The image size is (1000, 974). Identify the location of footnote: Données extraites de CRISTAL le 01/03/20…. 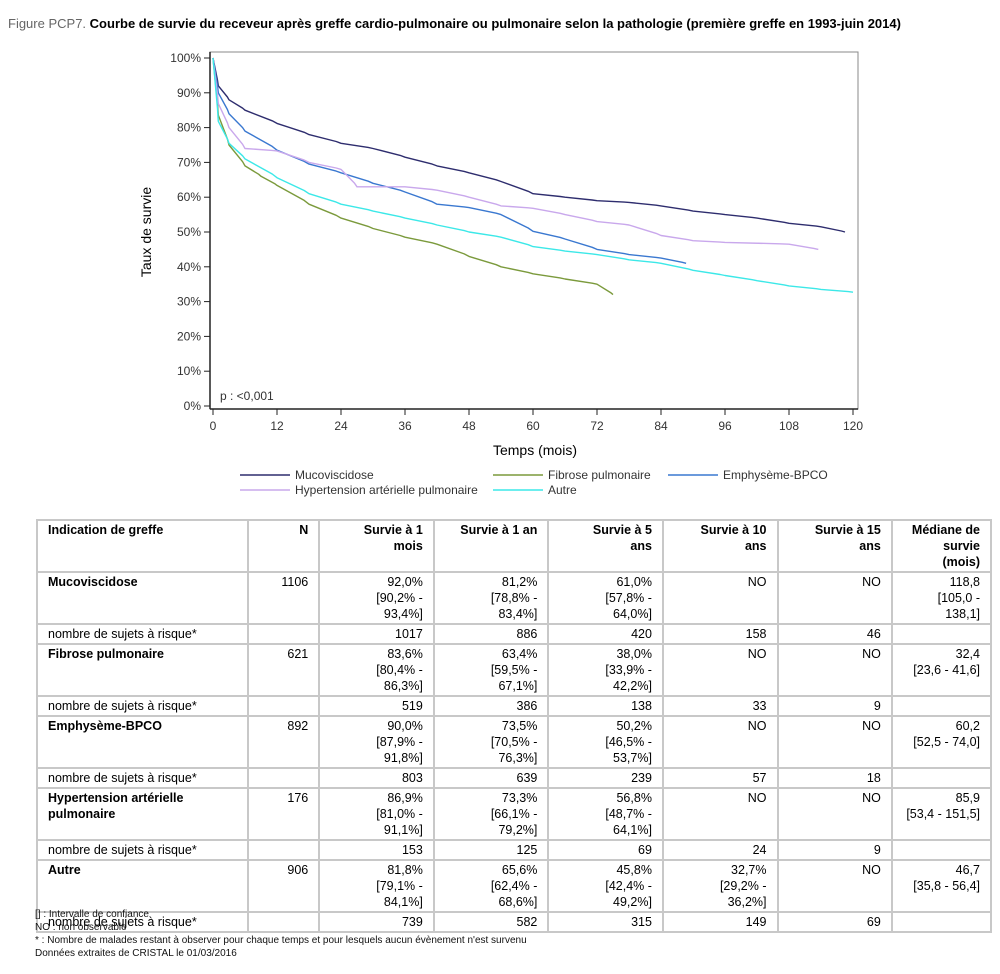
(136, 953).